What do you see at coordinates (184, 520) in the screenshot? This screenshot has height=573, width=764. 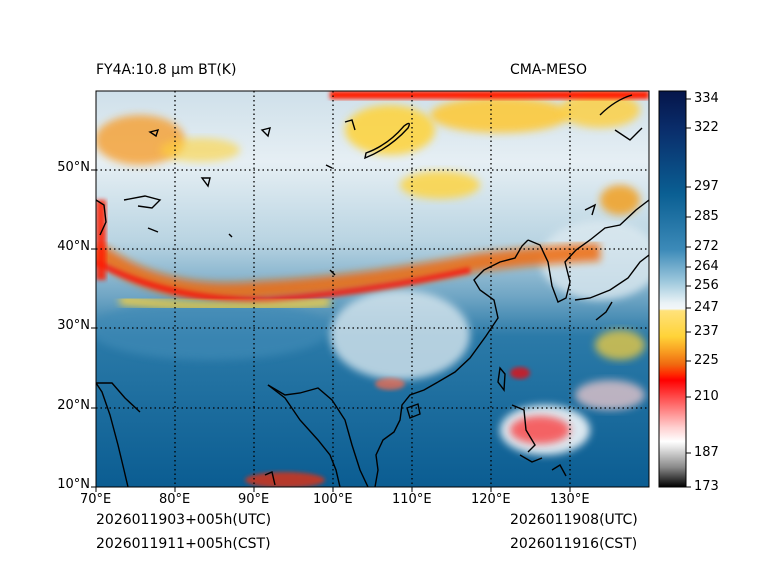 I see `init-time-utc: 2026011903+005h(UTC)` at bounding box center [184, 520].